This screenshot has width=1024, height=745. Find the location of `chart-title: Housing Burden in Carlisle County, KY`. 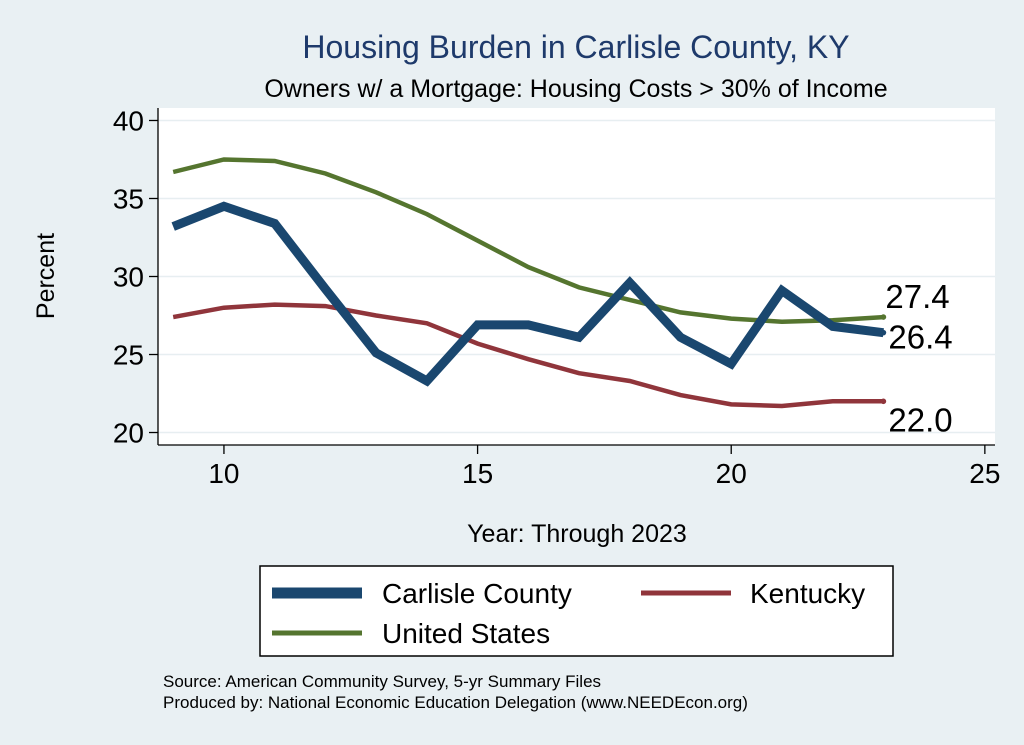

chart-title: Housing Burden in Carlisle County, KY is located at coordinates (575, 47).